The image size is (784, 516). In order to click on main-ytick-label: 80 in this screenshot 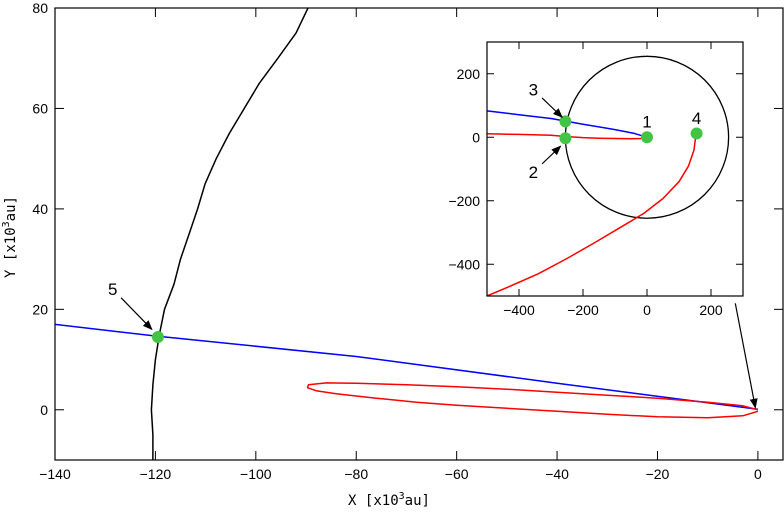, I will do `click(40, 8)`.